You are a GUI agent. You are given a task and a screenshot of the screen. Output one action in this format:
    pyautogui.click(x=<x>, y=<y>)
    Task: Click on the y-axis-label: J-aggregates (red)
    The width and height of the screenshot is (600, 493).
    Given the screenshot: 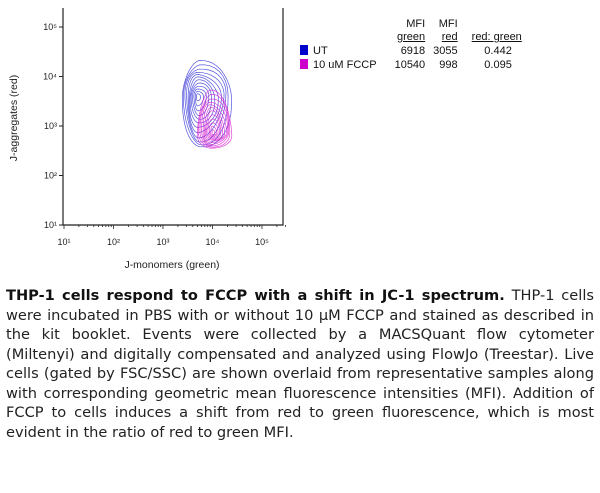 What is the action you would take?
    pyautogui.click(x=14, y=118)
    